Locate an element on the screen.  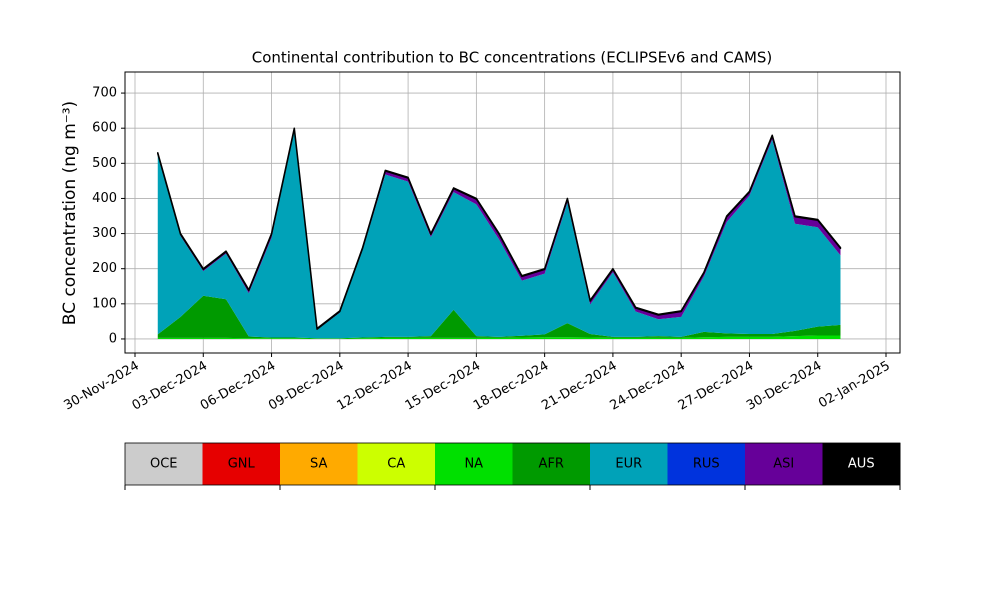
legend-label: GNL is located at coordinates (242, 464).